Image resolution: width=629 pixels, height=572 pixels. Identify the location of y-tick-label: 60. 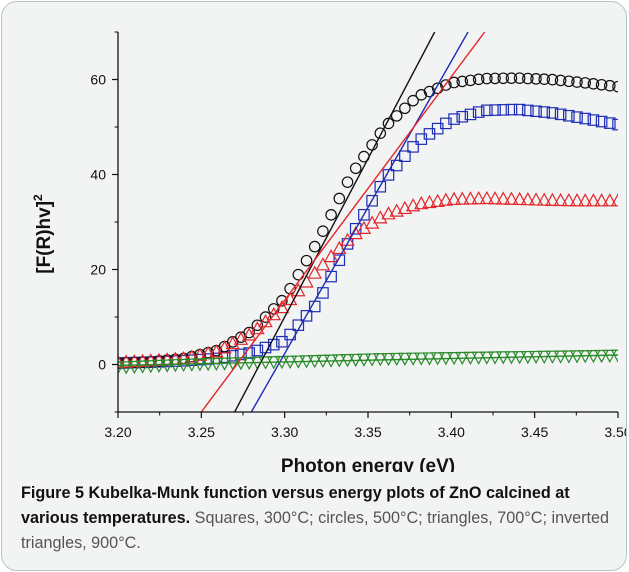
(98, 80).